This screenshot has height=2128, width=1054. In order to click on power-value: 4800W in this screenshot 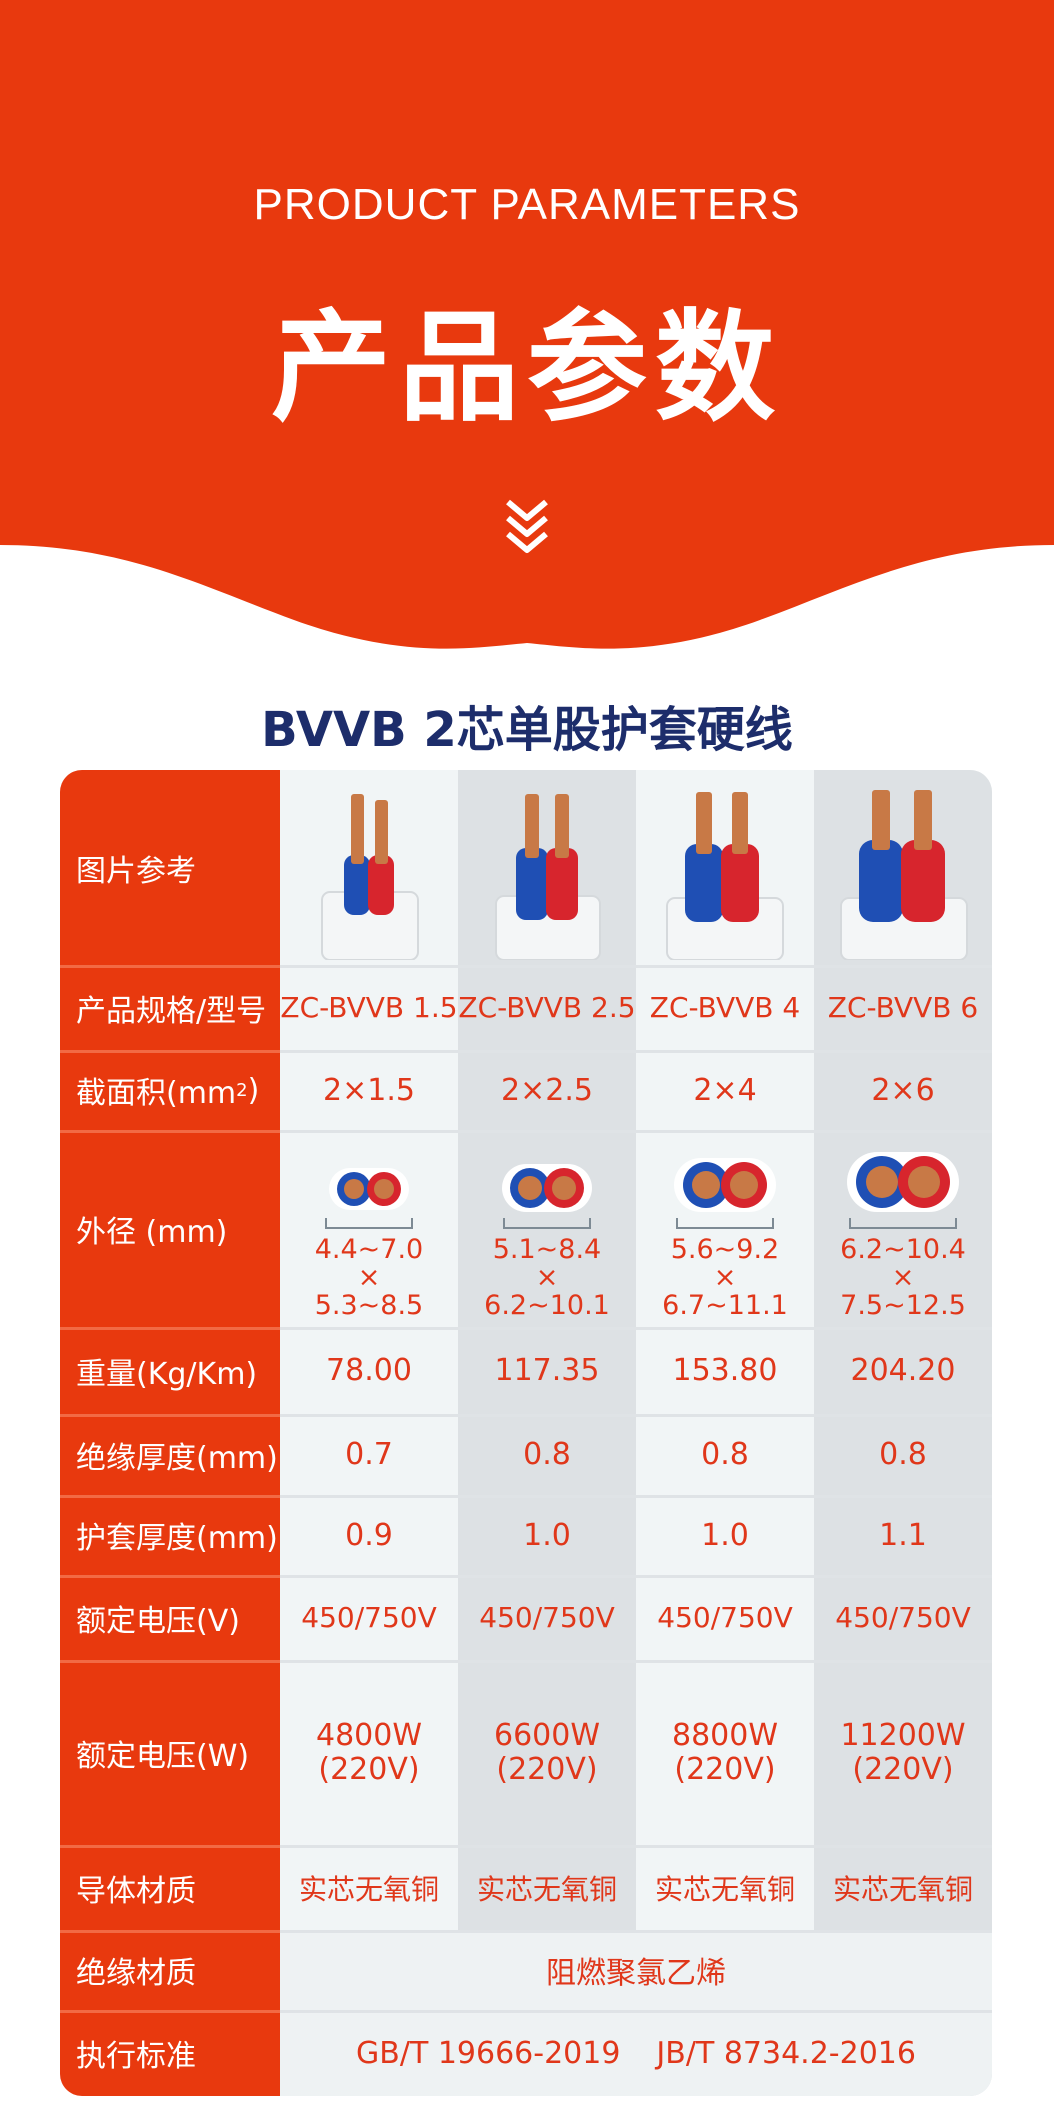, I will do `click(368, 1735)`.